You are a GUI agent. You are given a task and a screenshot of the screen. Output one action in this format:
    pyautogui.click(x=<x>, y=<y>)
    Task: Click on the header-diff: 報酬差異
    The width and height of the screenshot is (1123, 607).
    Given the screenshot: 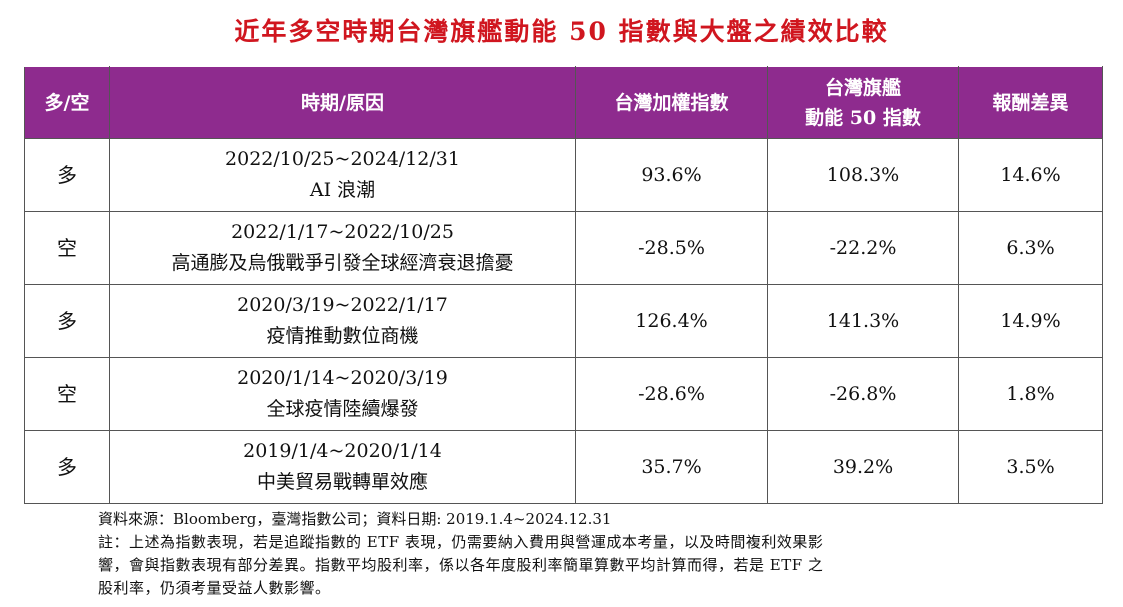 What is the action you would take?
    pyautogui.click(x=1030, y=102)
    